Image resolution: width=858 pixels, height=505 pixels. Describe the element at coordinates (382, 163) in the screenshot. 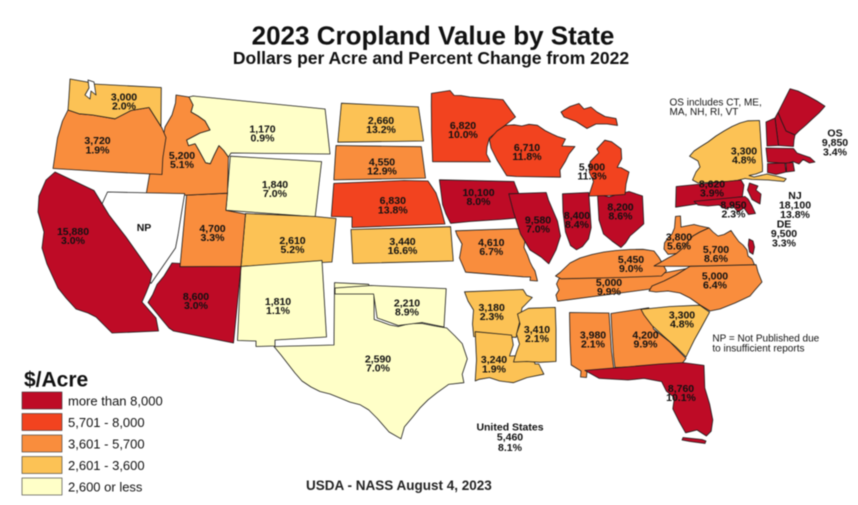

I see `svg-text: 4,550` at that location.